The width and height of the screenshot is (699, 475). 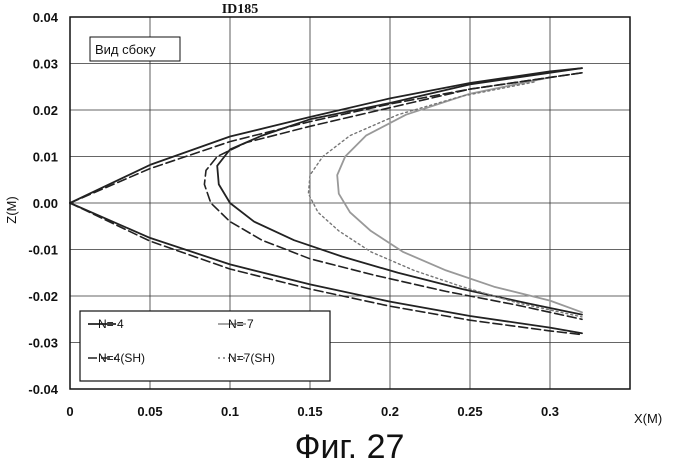 What do you see at coordinates (69, 411) in the screenshot?
I see `x-tick-label: 0` at bounding box center [69, 411].